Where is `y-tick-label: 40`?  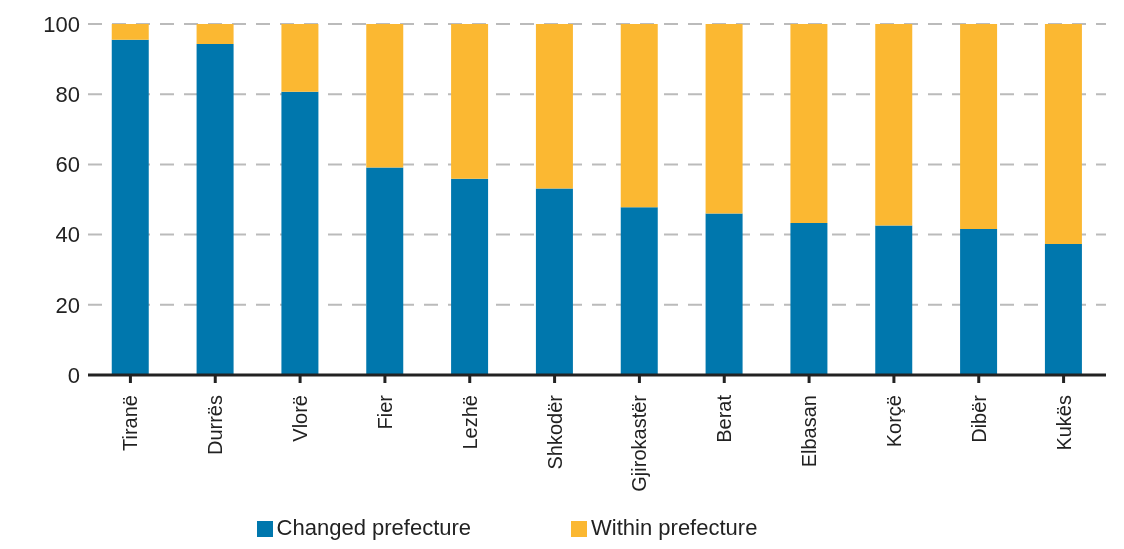
y-tick-label: 40 is located at coordinates (67, 235).